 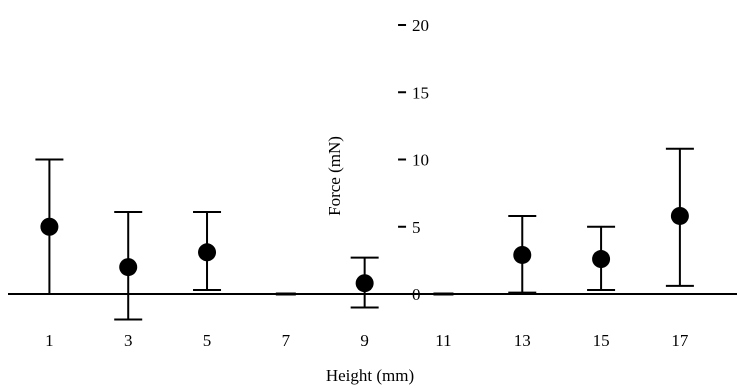 I want to click on y-tick-labels: 0 5 10 15 20, so click(x=420, y=160).